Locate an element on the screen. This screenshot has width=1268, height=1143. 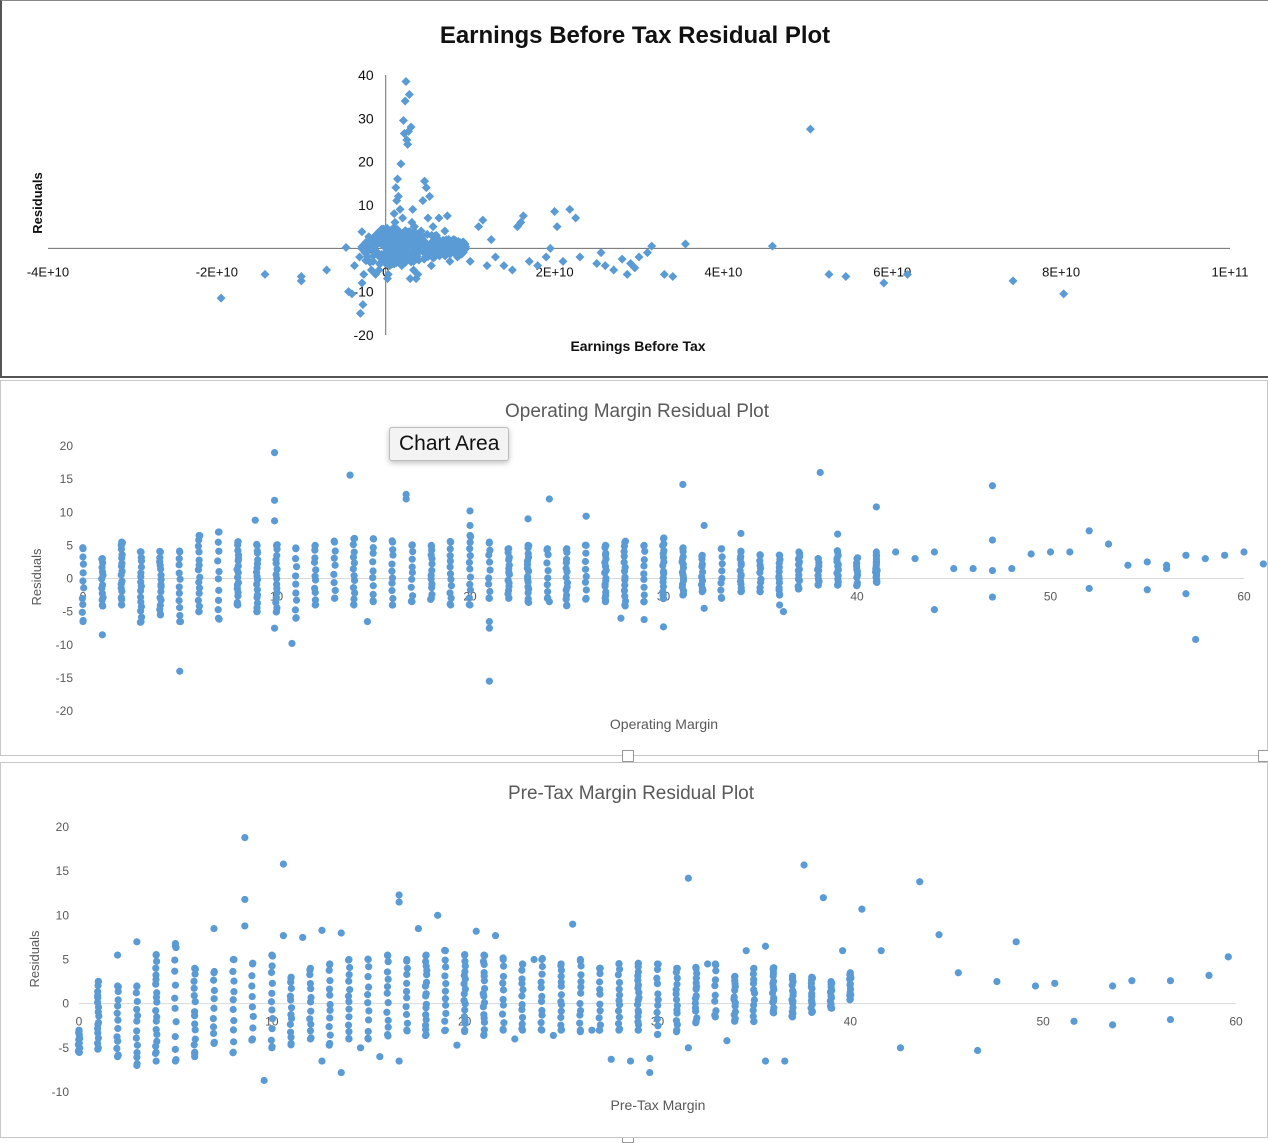
x-tick-label: 8E+10 is located at coordinates (1061, 271).